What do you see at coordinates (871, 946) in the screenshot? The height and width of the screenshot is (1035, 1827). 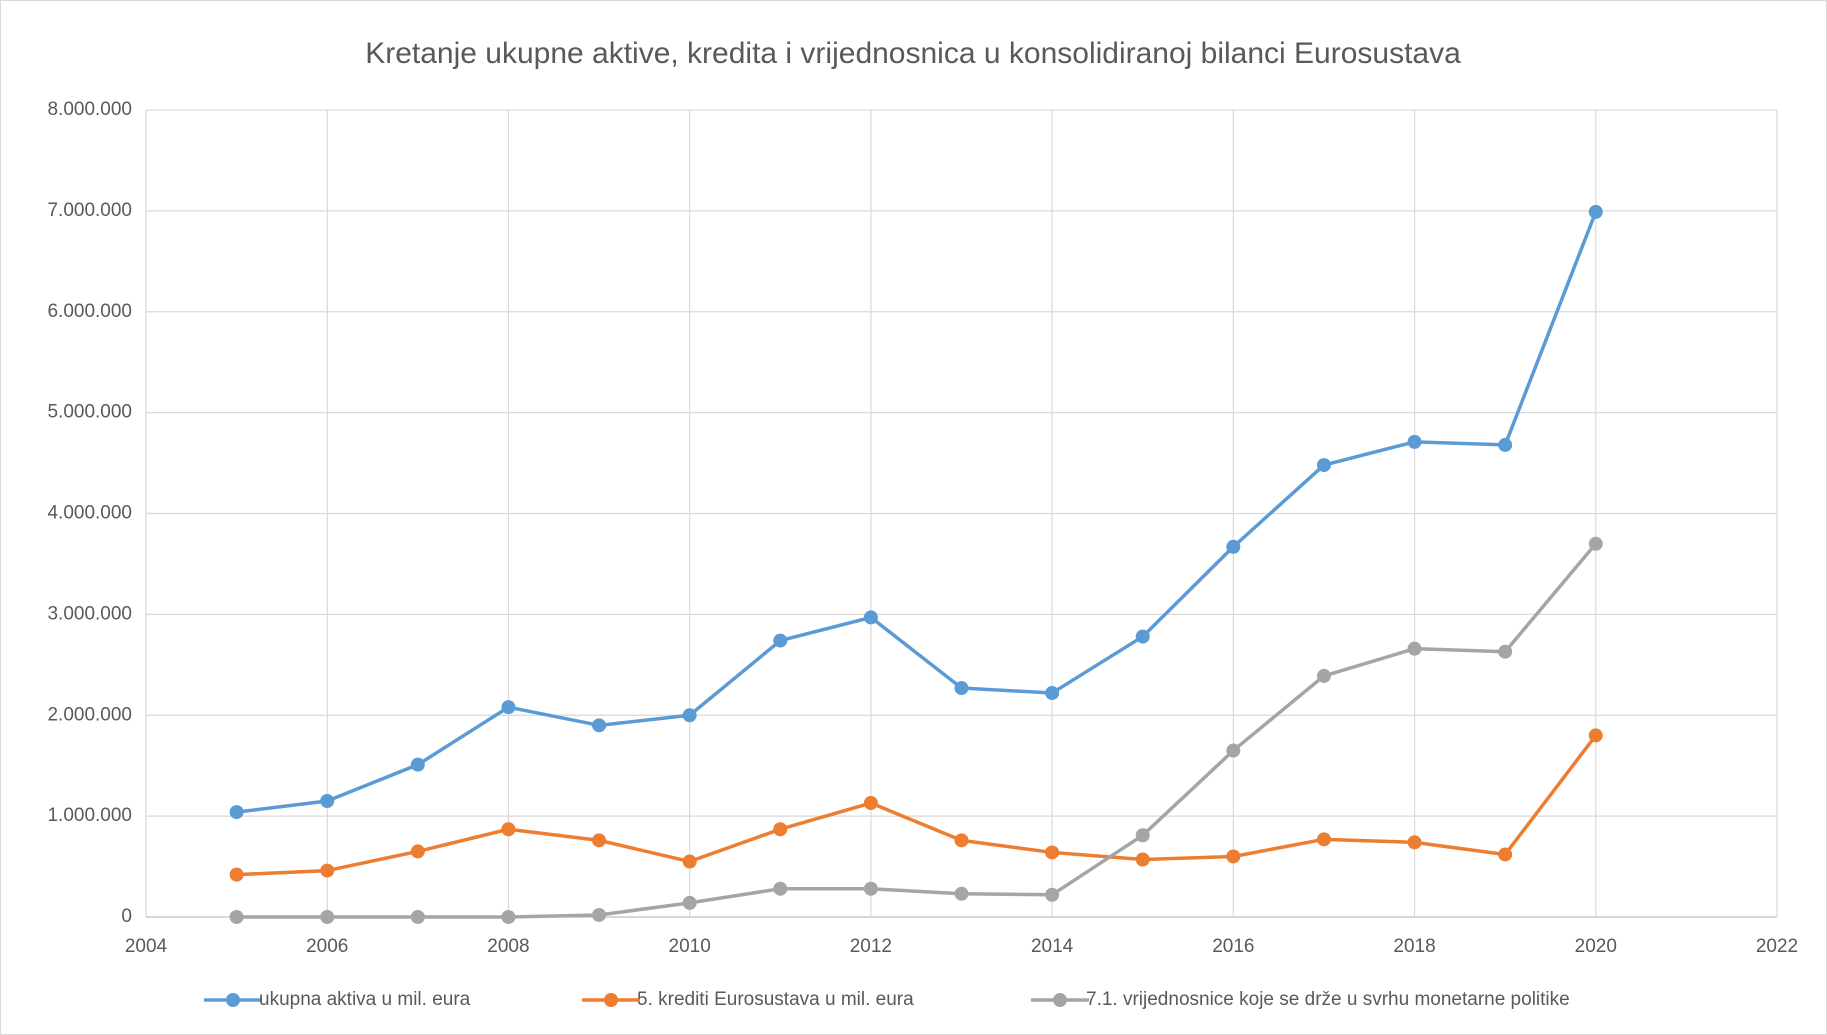 I see `x-tick-label: 2012` at bounding box center [871, 946].